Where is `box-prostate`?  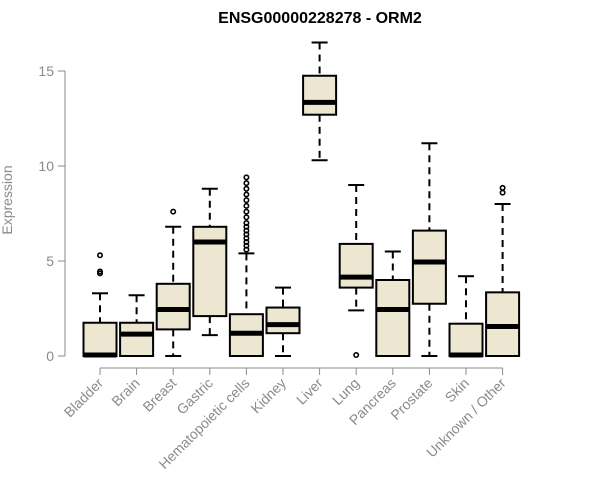 box-prostate is located at coordinates (429, 249).